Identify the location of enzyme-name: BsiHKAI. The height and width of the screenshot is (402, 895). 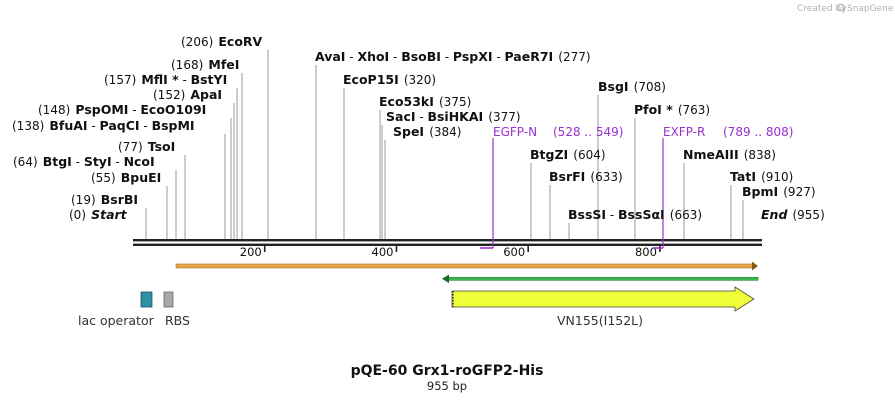
(455, 116).